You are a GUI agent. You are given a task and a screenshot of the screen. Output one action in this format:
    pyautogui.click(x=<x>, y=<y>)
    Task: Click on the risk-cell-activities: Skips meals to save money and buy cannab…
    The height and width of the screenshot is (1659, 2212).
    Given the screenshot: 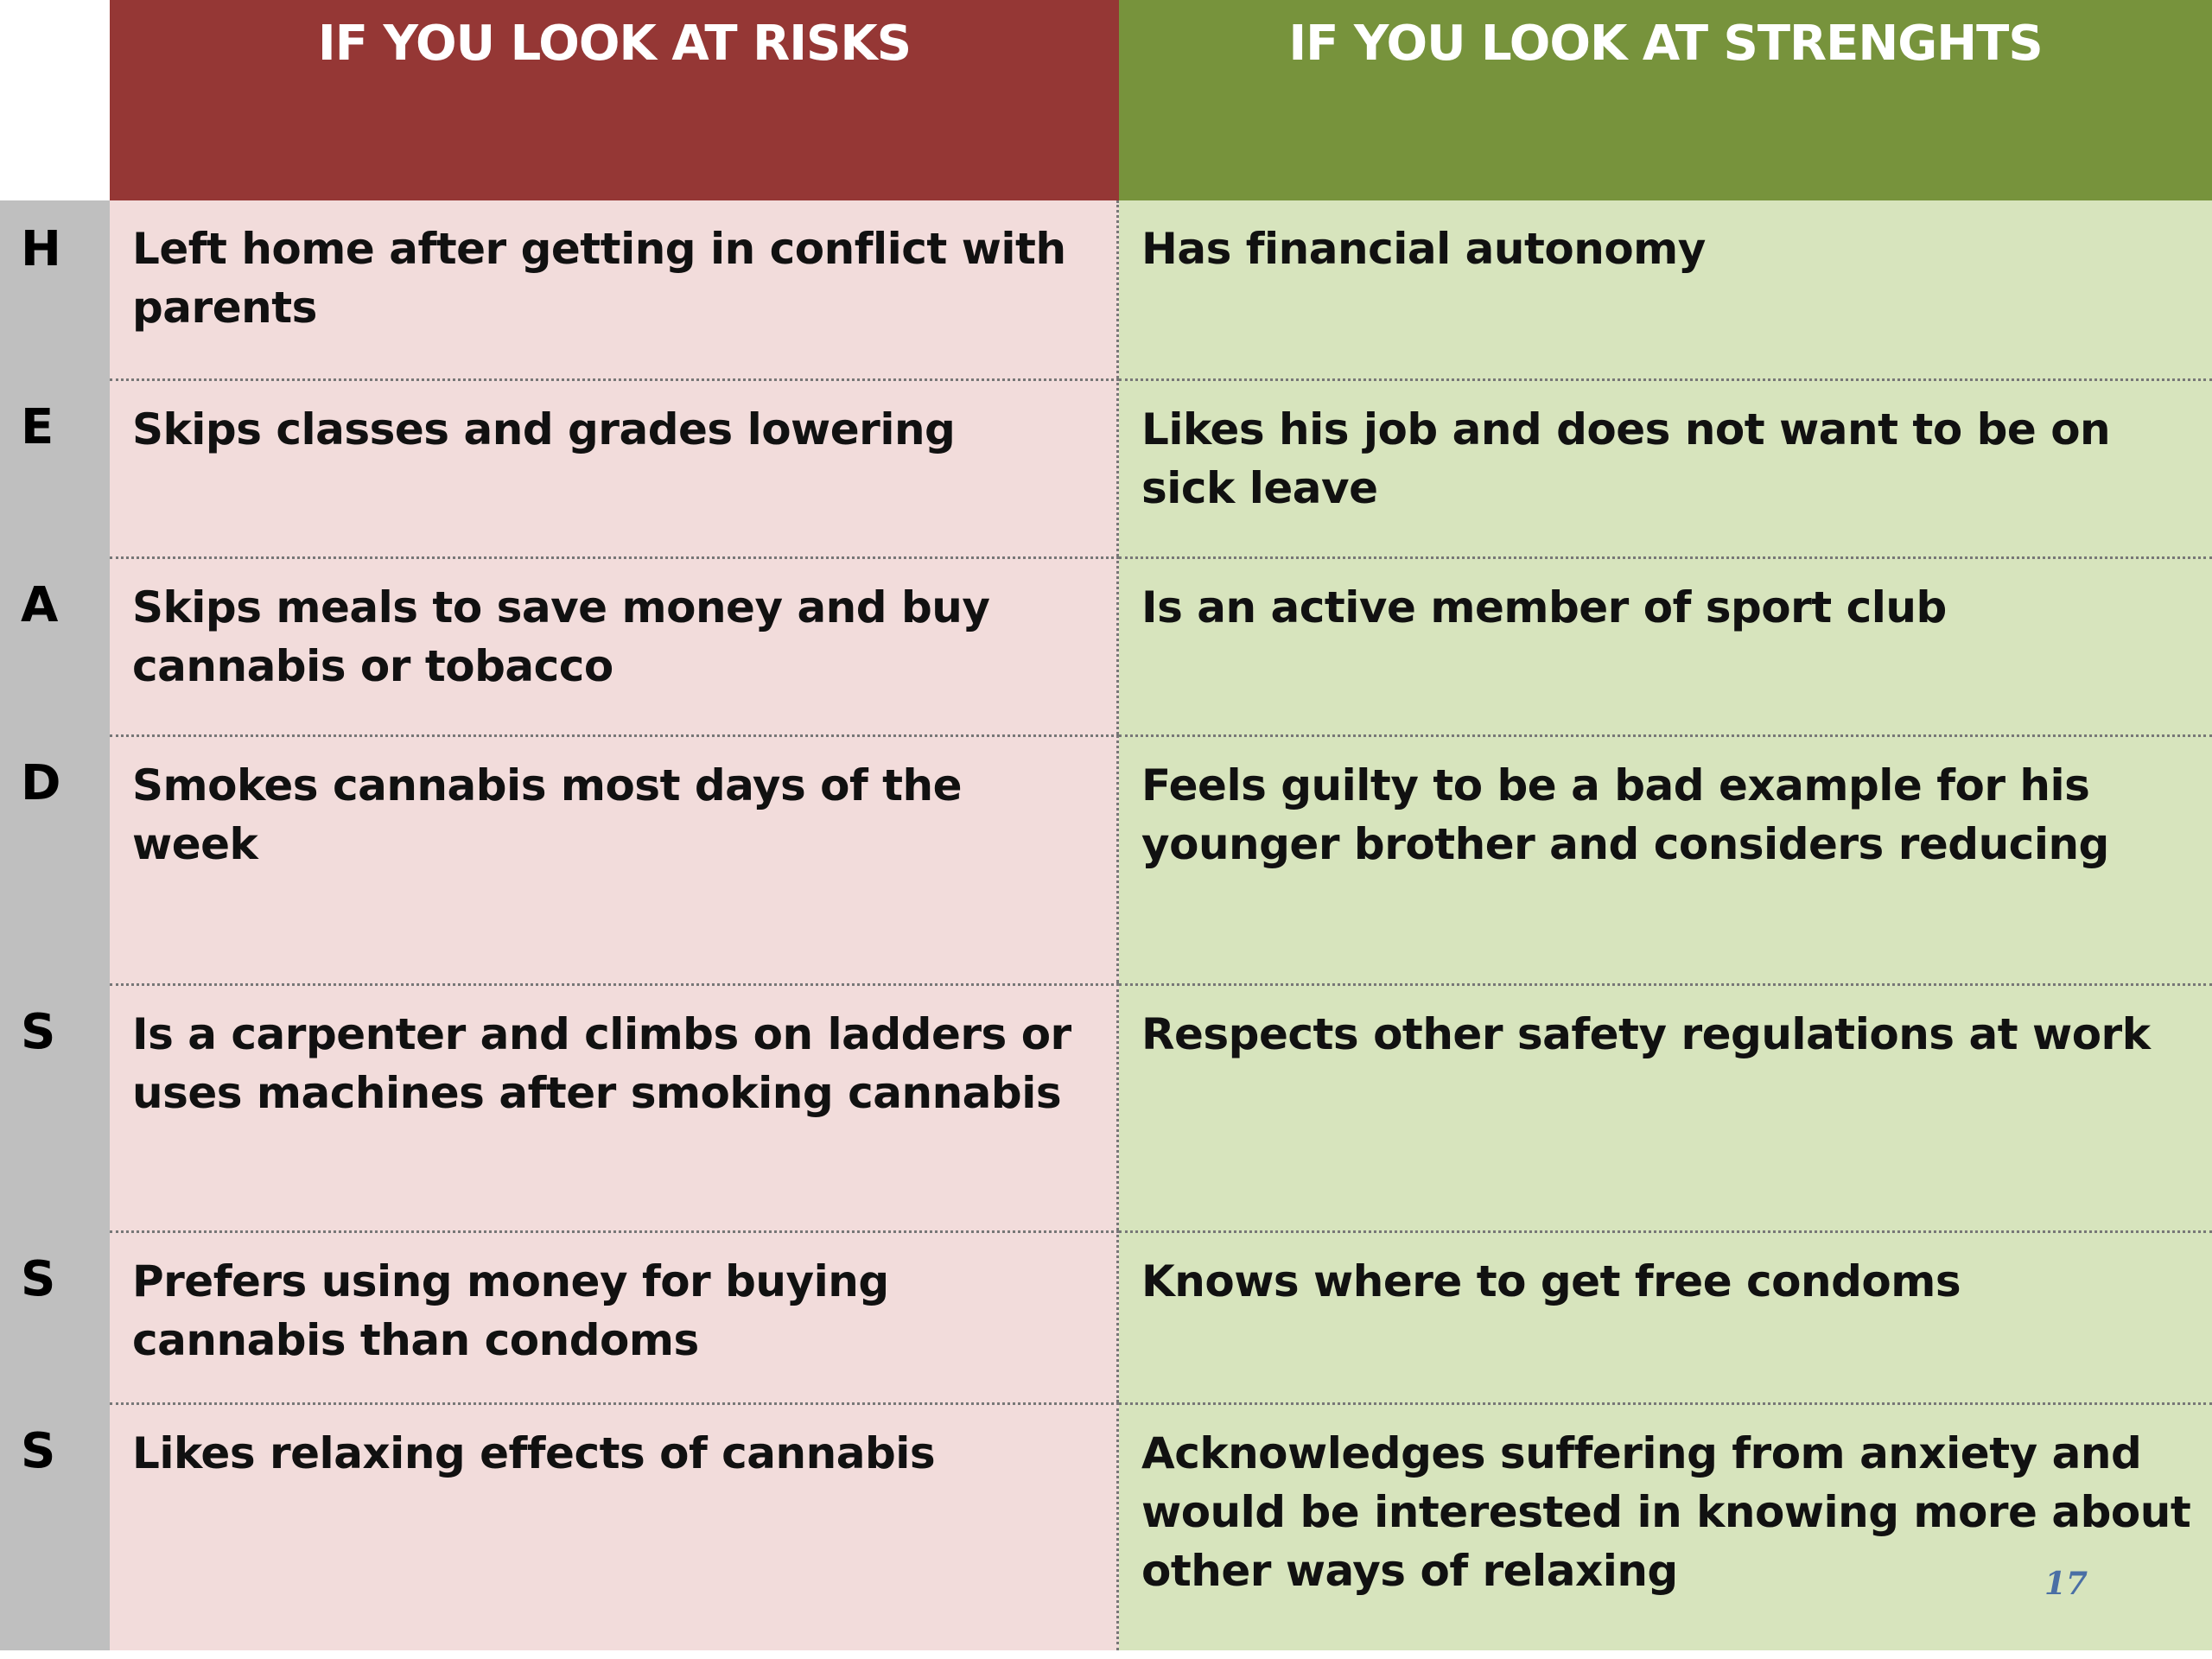 What is the action you would take?
    pyautogui.click(x=614, y=645)
    